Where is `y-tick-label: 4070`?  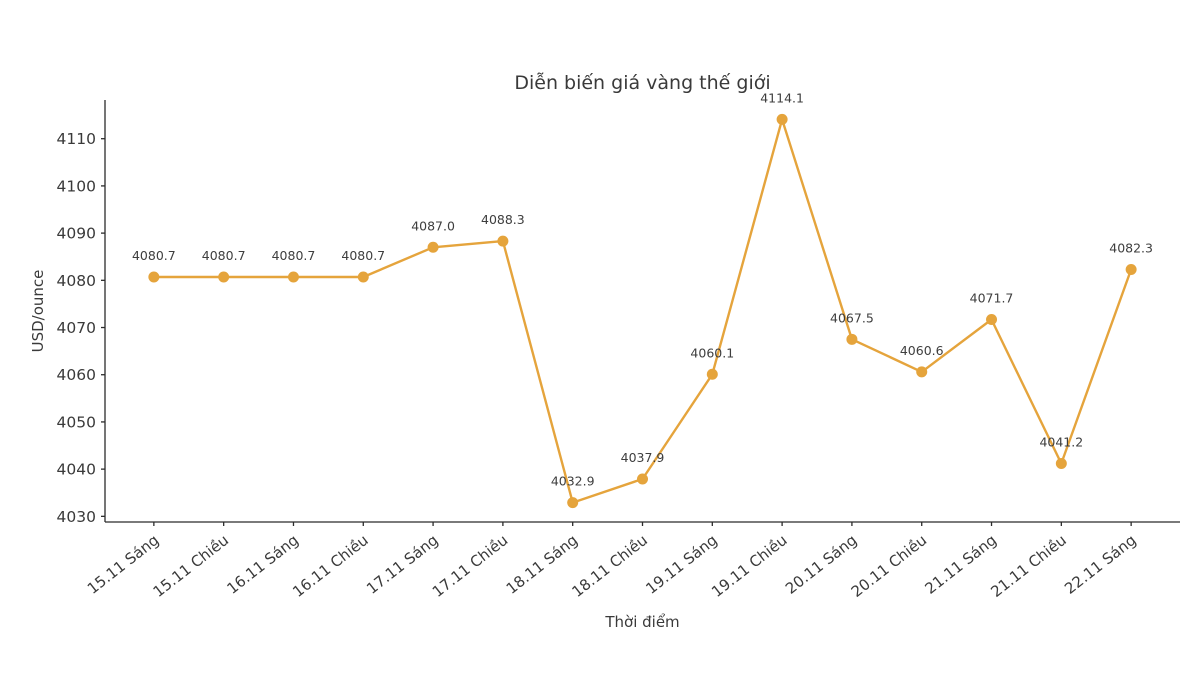 y-tick-label: 4070 is located at coordinates (76, 328).